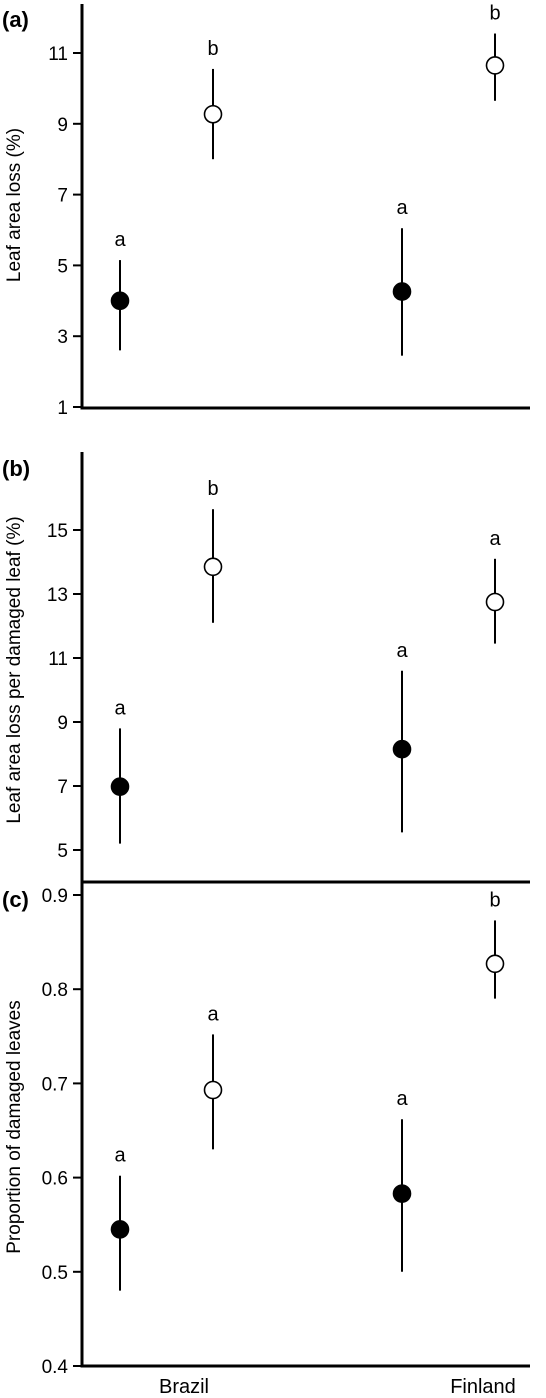 Image resolution: width=546 pixels, height=1398 pixels. Describe the element at coordinates (57, 595) in the screenshot. I see `y-tick-label: 13` at that location.